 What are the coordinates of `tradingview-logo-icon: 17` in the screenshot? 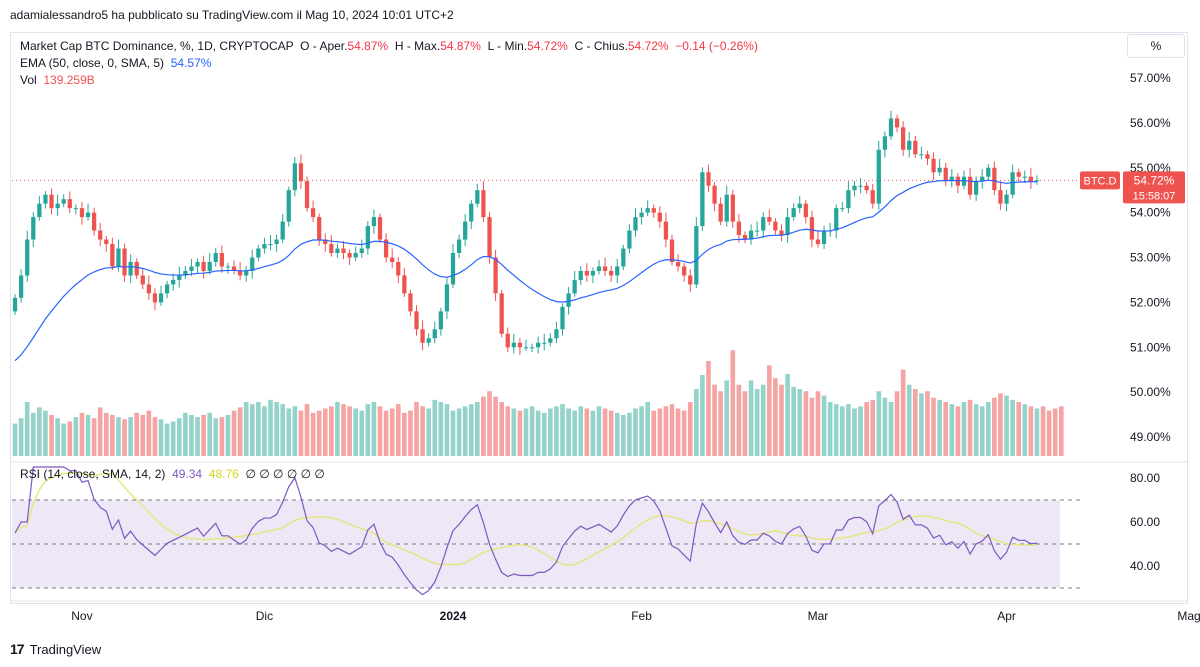 It's located at (17, 649).